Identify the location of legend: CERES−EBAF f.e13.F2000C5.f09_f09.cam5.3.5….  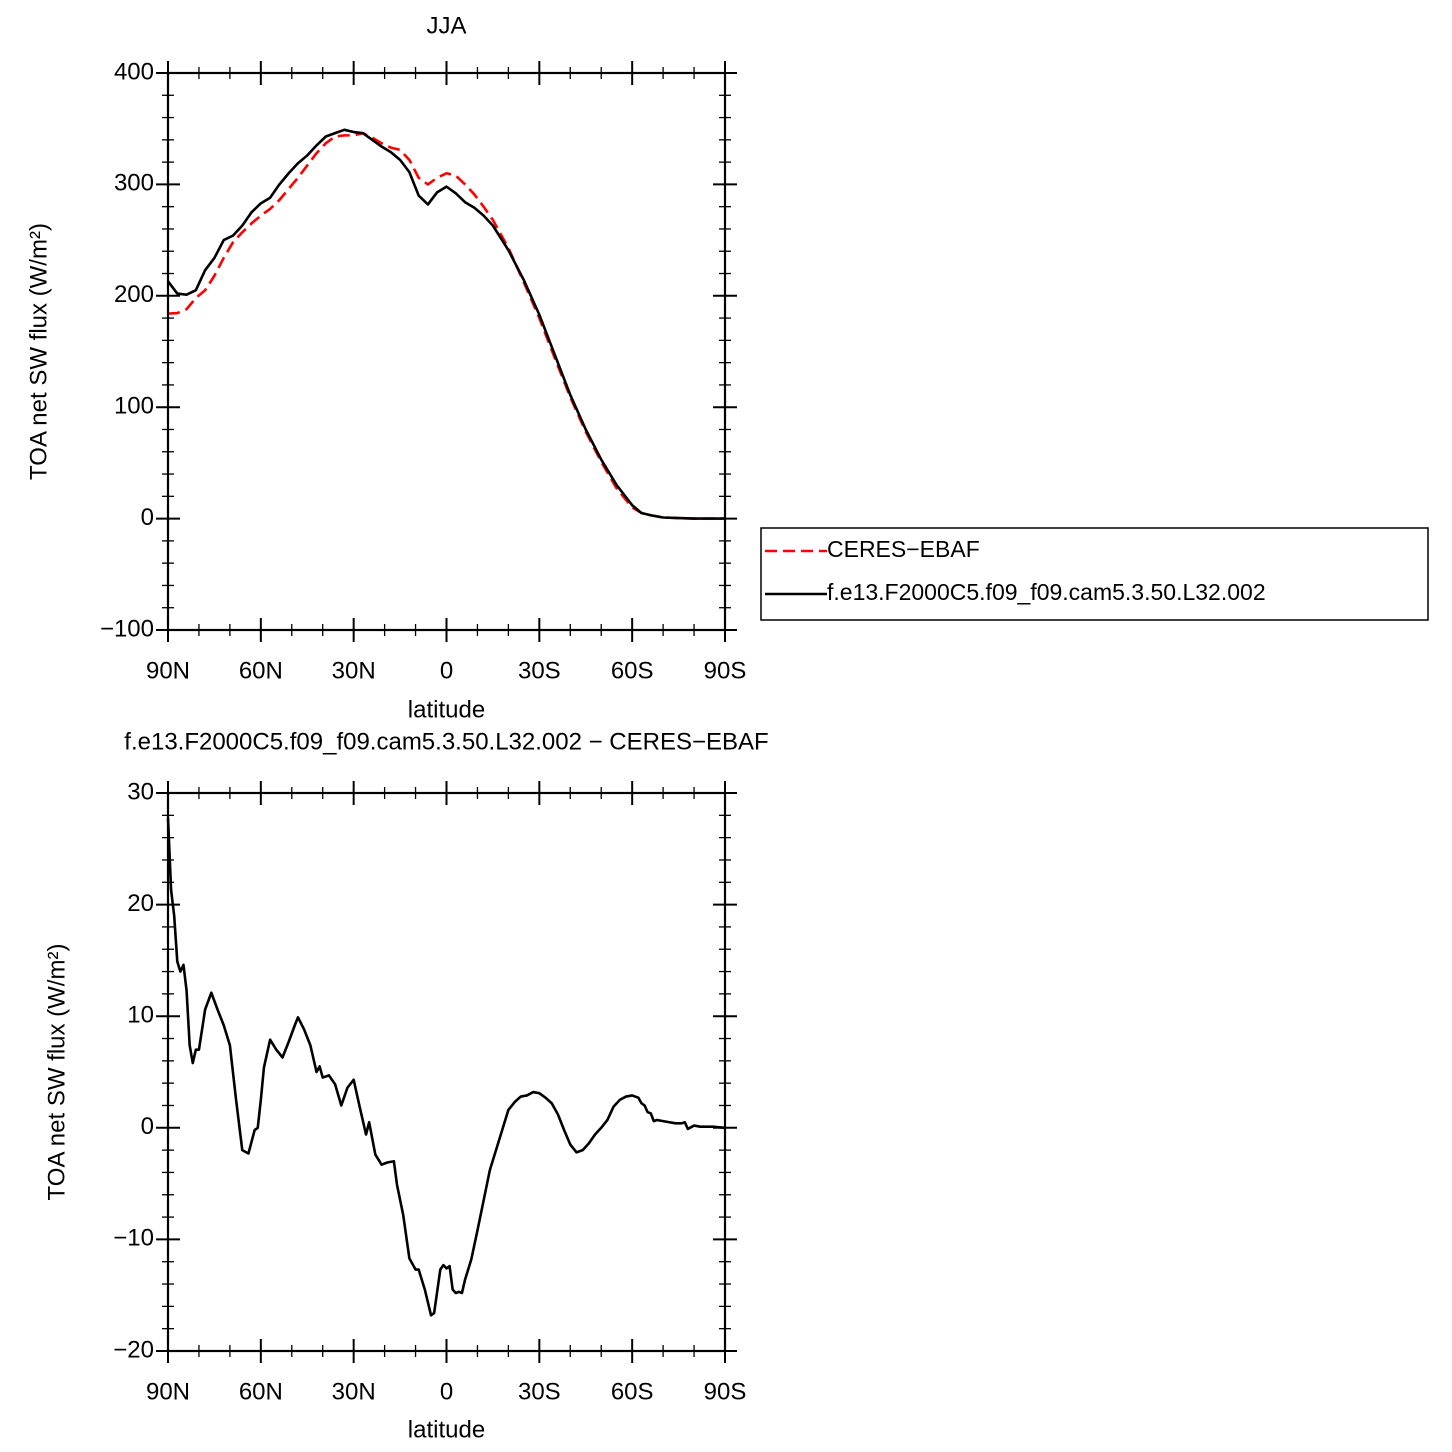
(1094, 574).